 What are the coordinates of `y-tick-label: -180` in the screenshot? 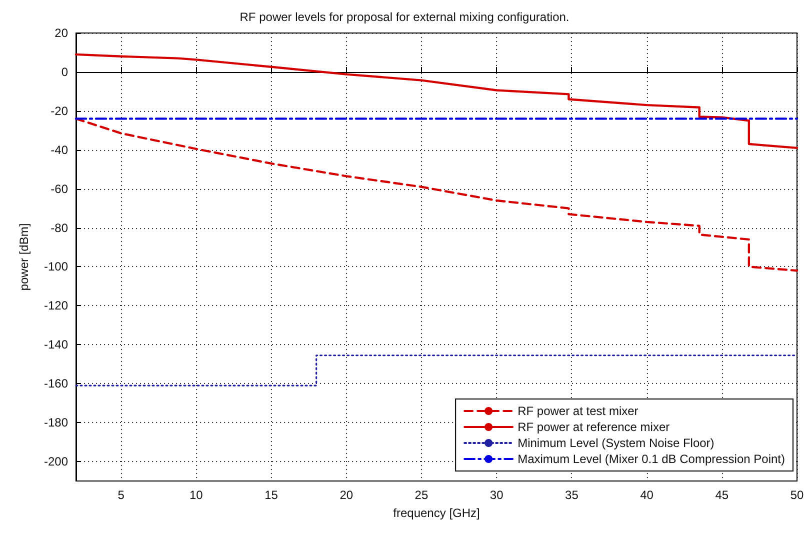 It's located at (56, 423).